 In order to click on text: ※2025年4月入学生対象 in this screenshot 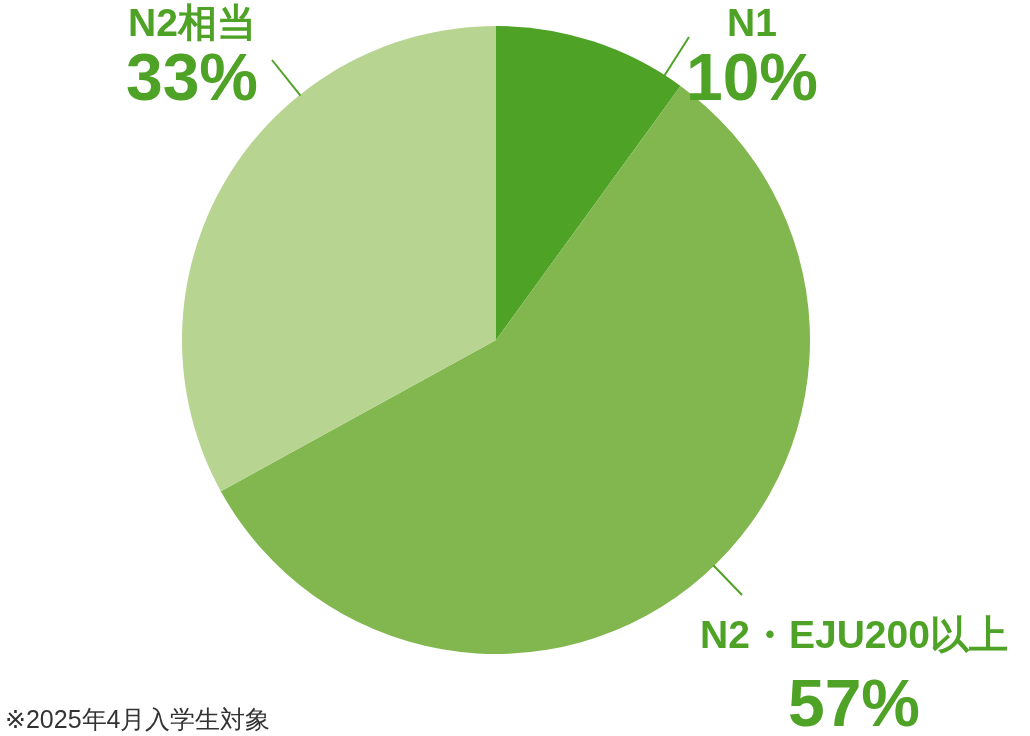, I will do `click(138, 719)`.